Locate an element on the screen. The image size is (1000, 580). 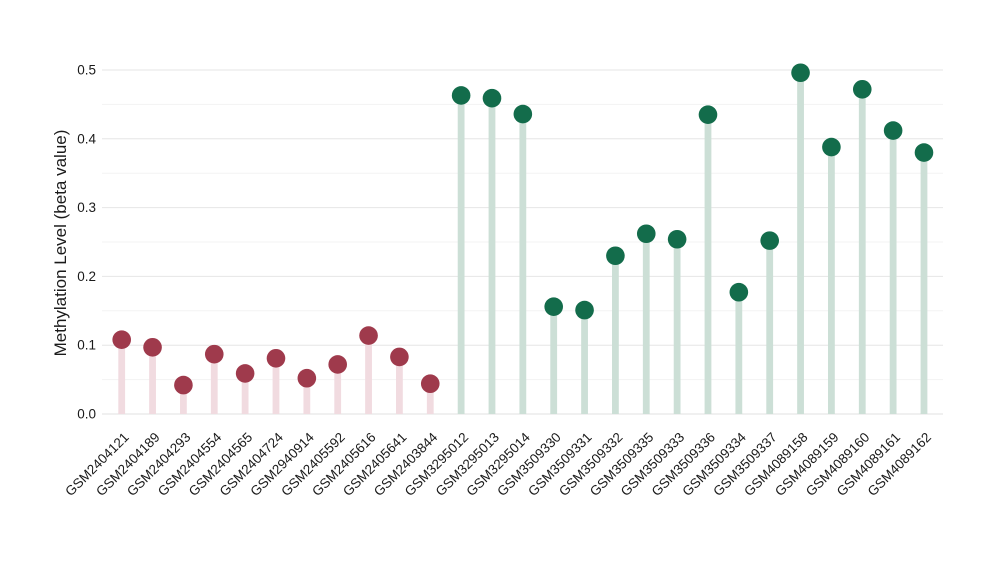
y-tick-label: 0.4 is located at coordinates (86, 138).